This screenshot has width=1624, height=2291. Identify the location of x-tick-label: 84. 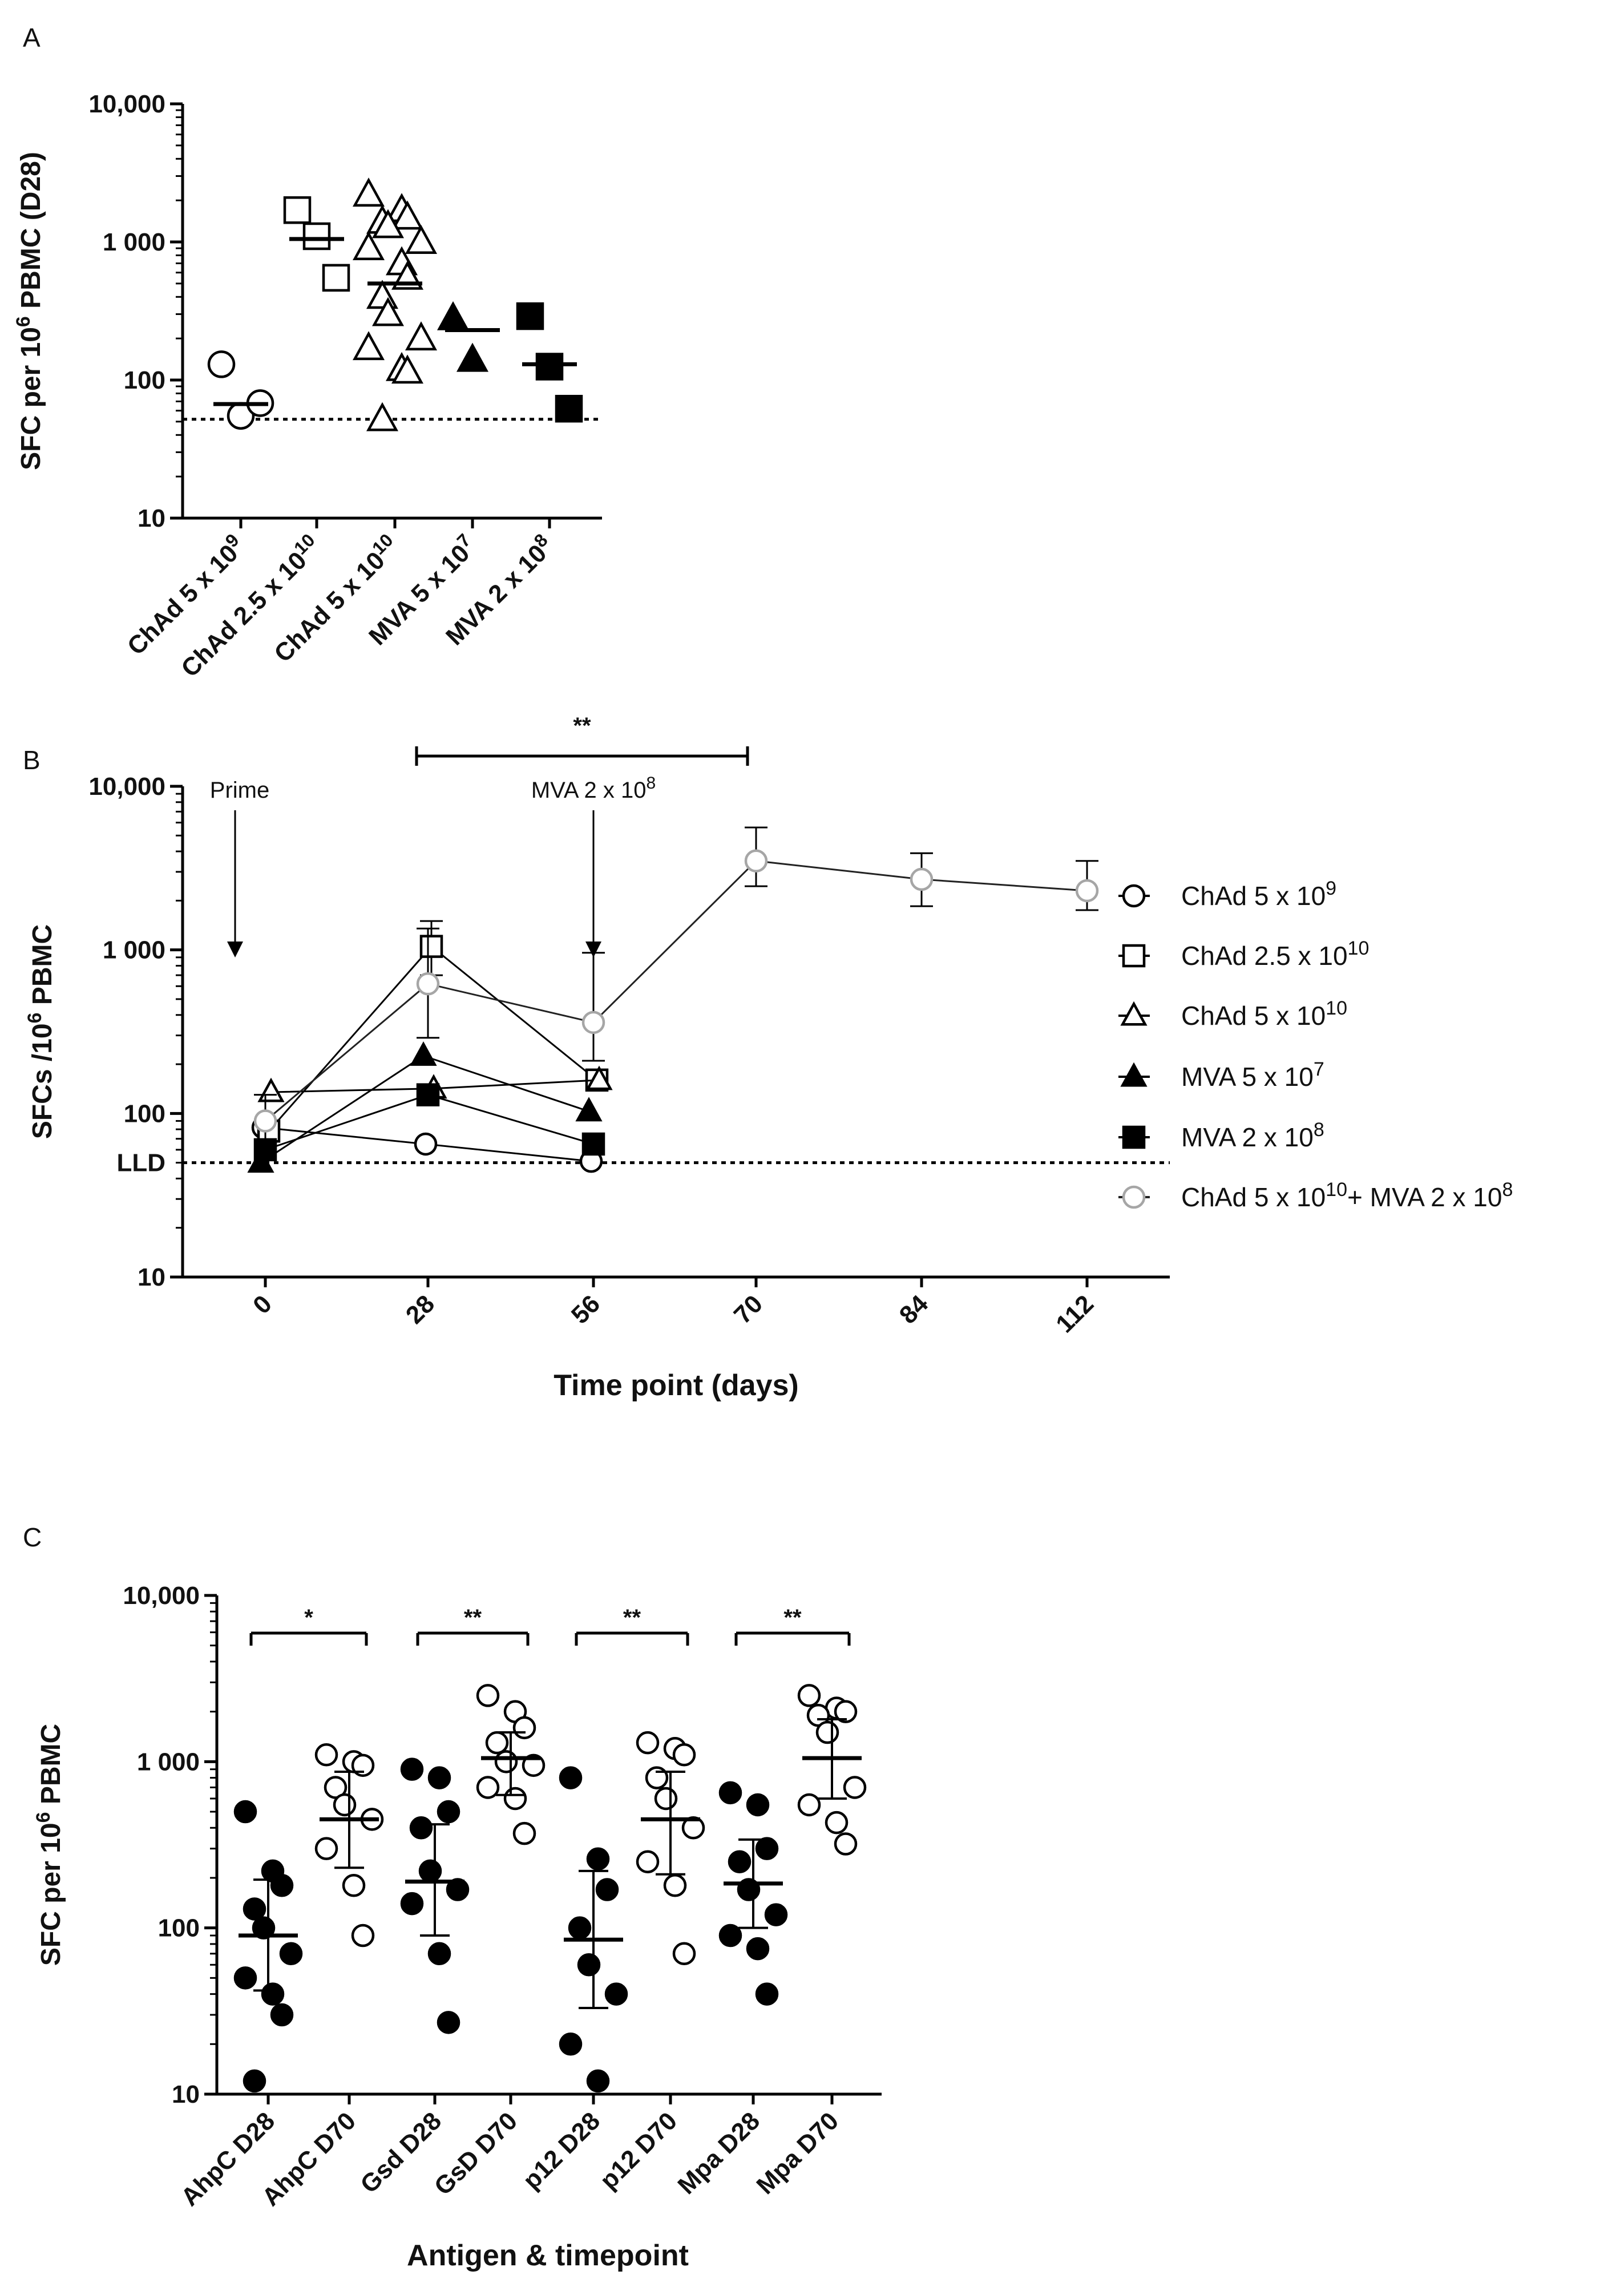
(914, 1310).